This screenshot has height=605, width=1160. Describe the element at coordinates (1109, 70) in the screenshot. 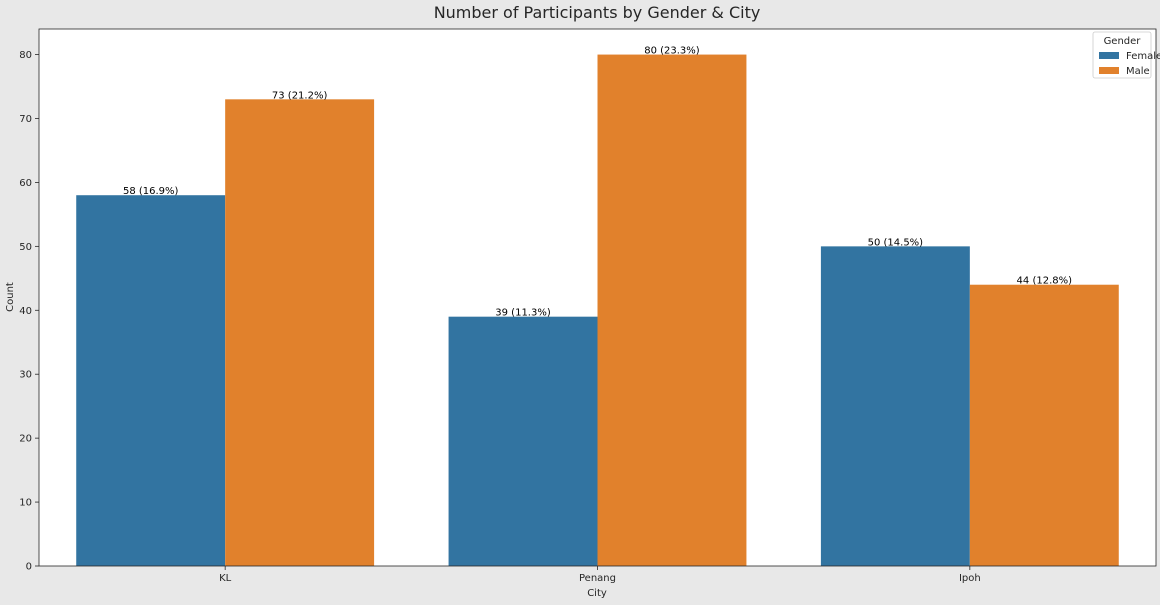

I see `legend-swatch-male` at that location.